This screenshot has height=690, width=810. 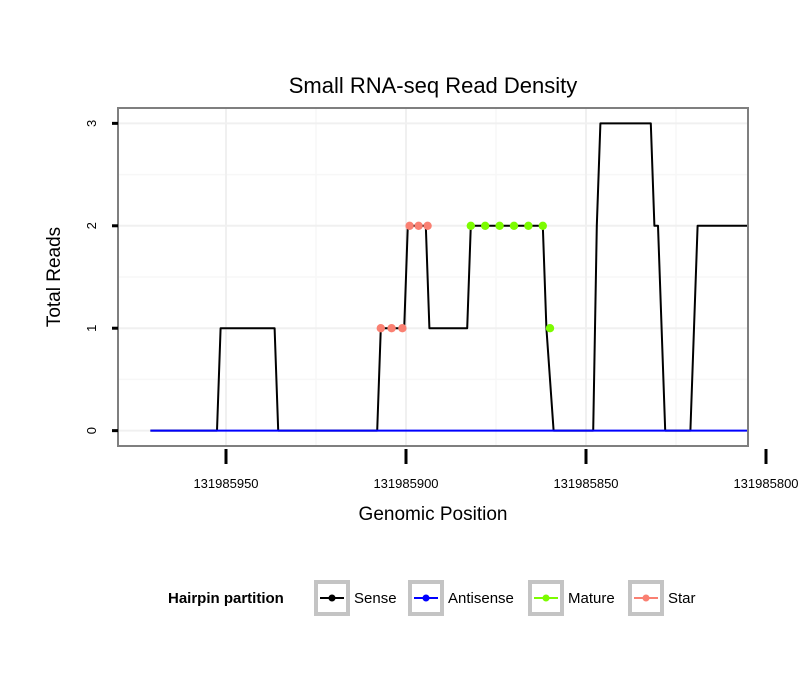 What do you see at coordinates (91, 225) in the screenshot?
I see `y-tick-label: 2` at bounding box center [91, 225].